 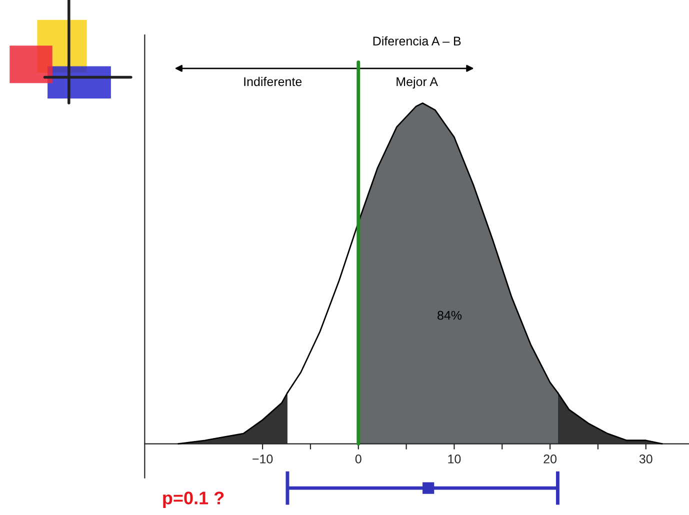 What do you see at coordinates (550, 459) in the screenshot?
I see `x-tick-label: 20` at bounding box center [550, 459].